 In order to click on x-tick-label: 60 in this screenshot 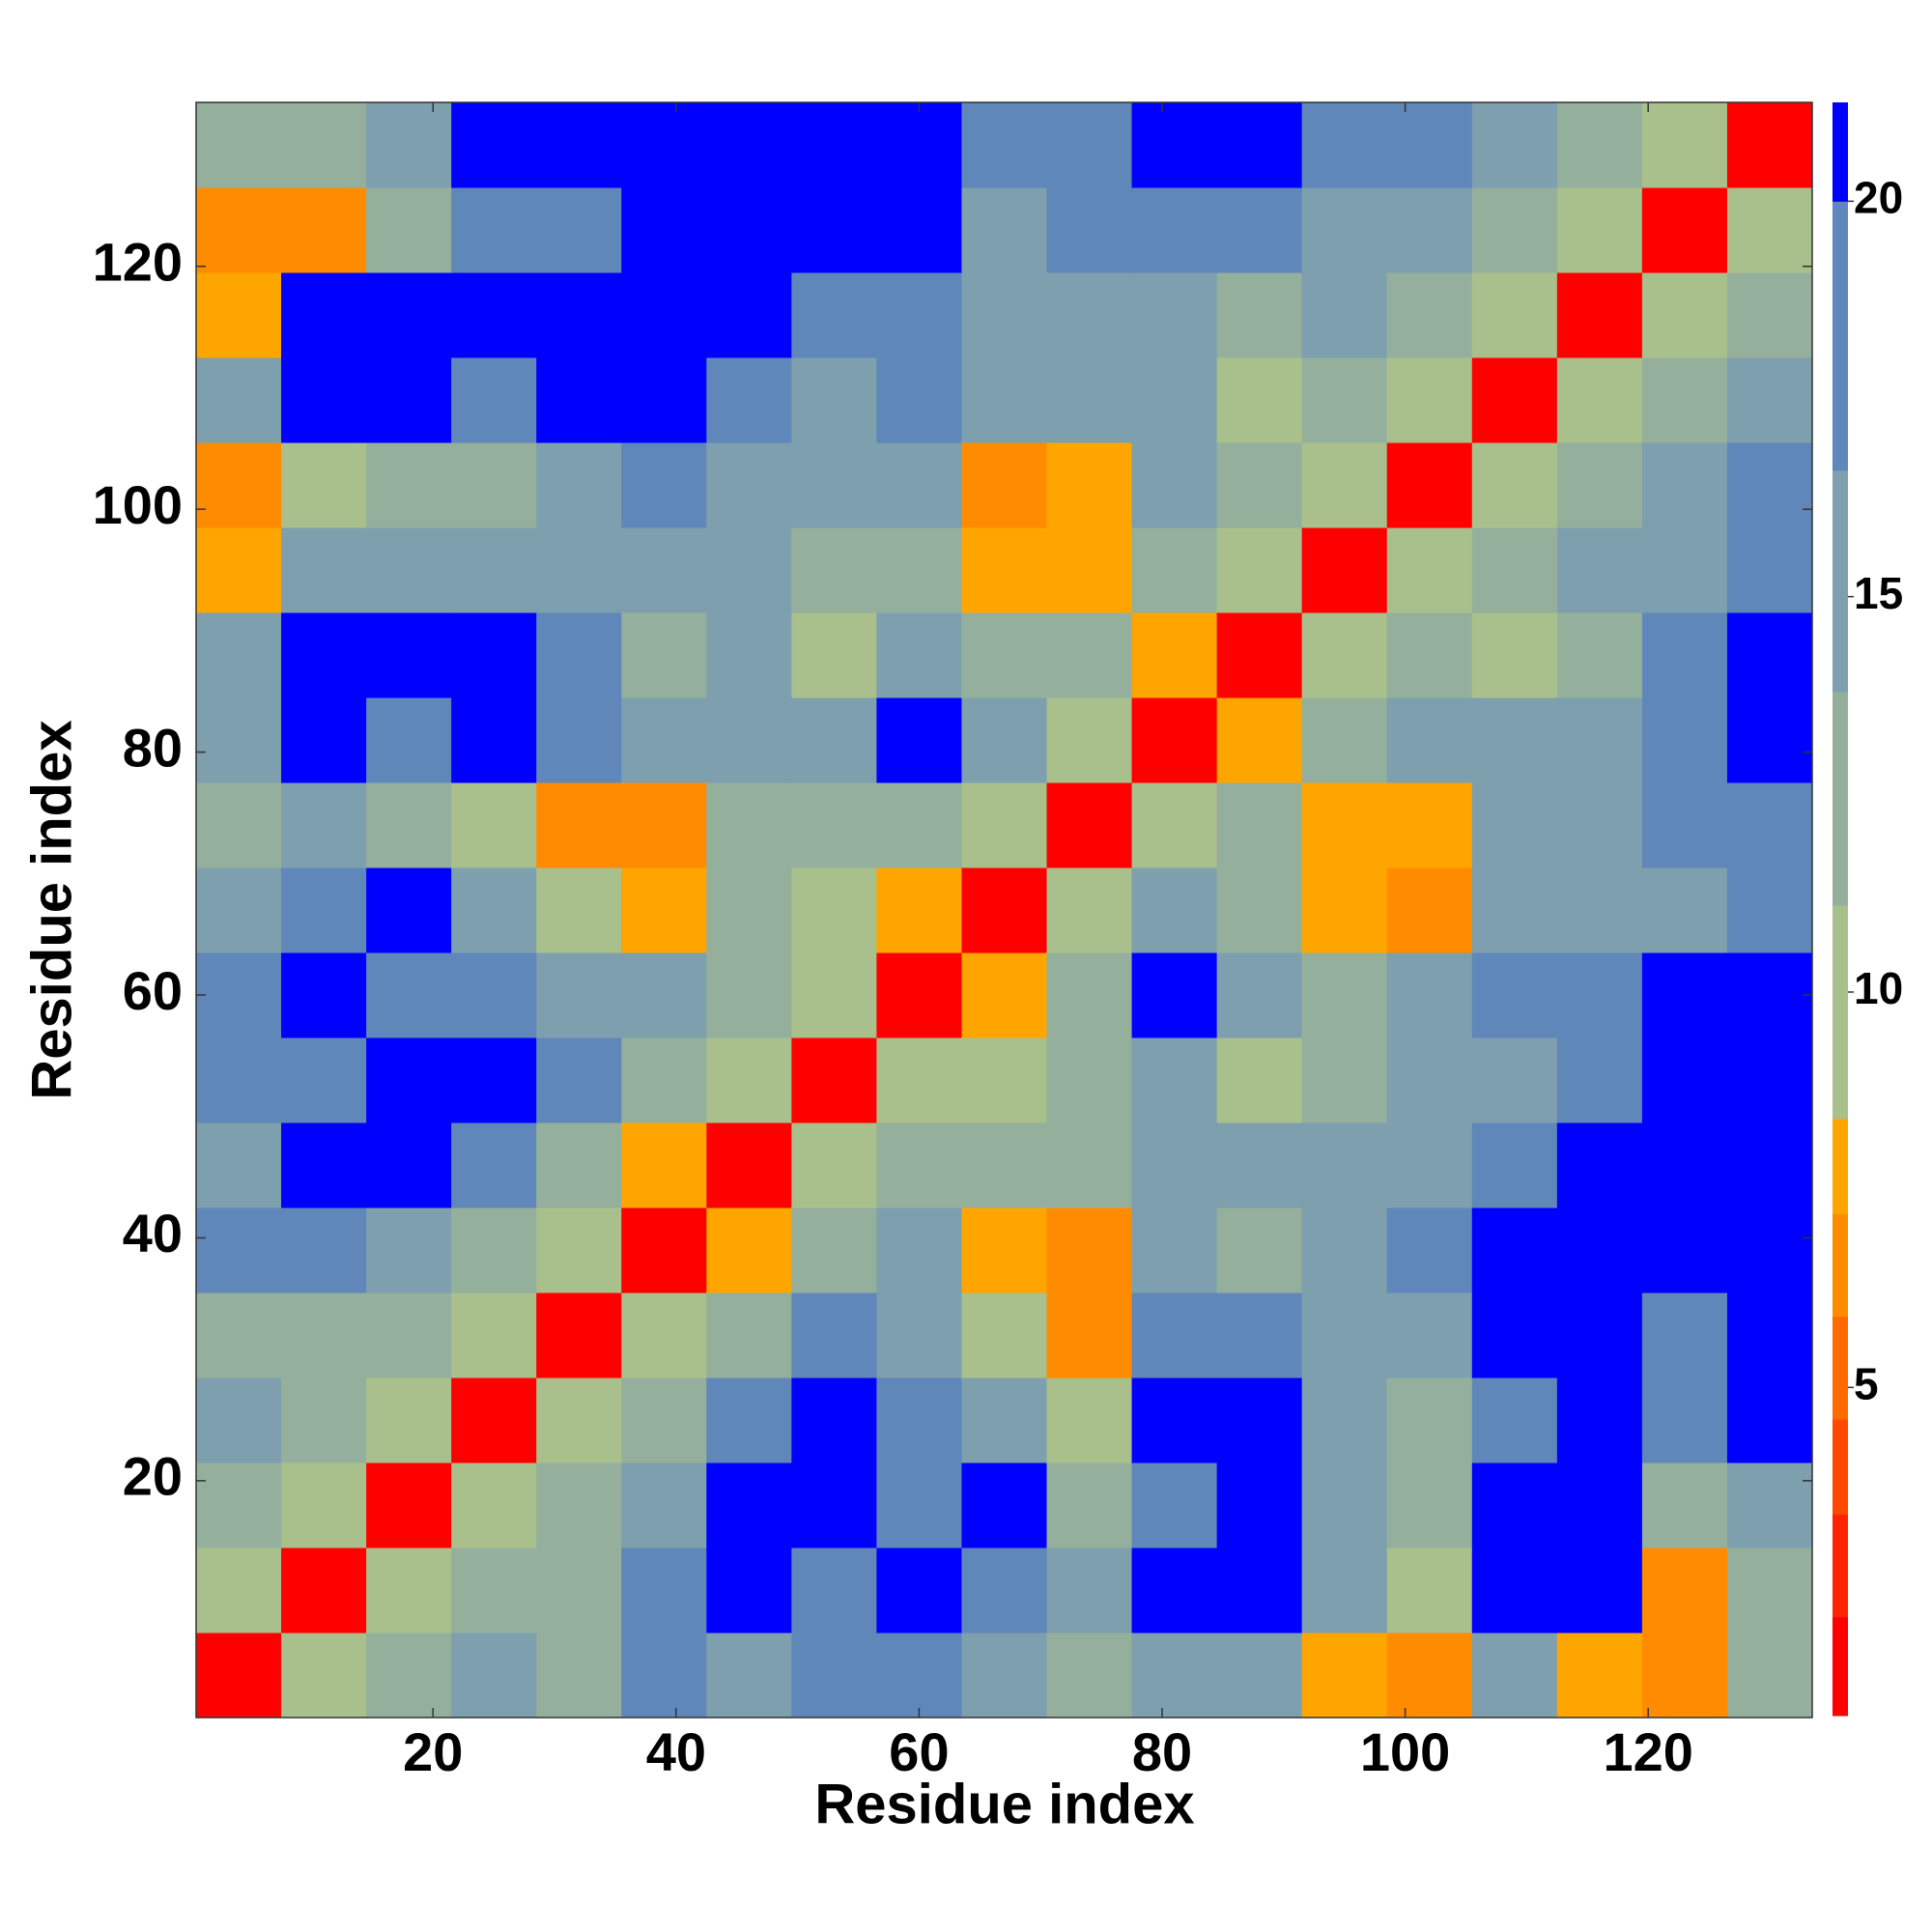, I will do `click(919, 1751)`.